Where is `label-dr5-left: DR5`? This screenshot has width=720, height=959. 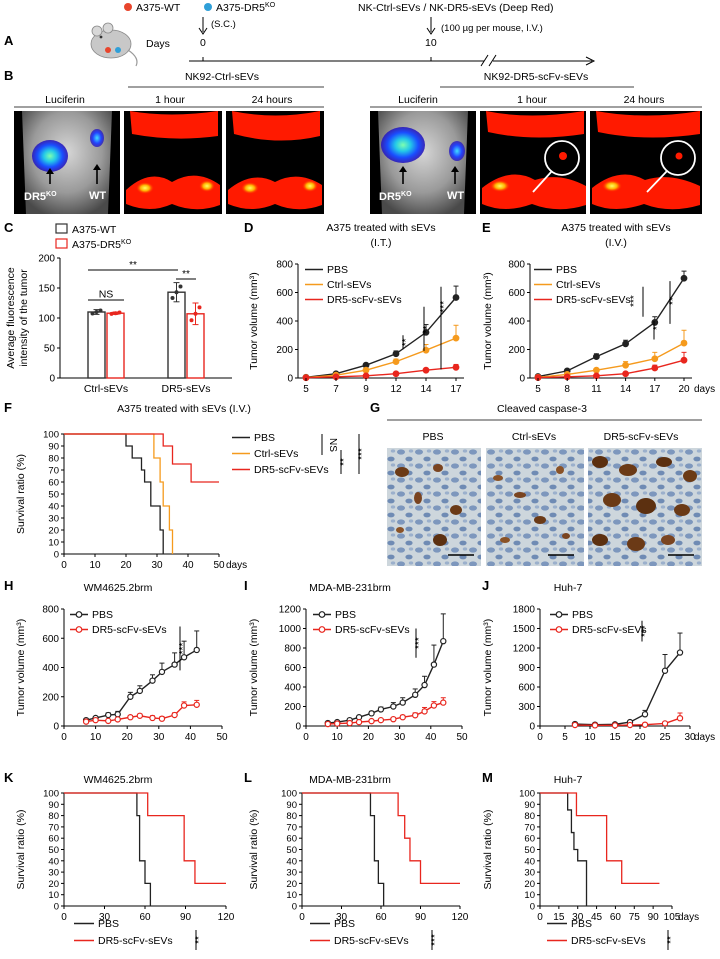 label-dr5-left: DR5 is located at coordinates (35, 197).